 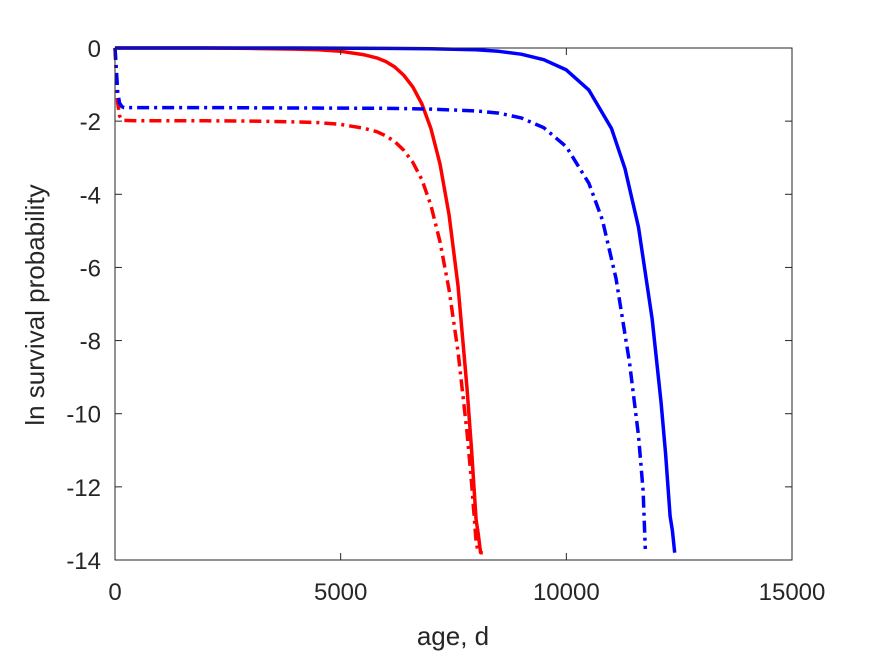 What do you see at coordinates (90, 195) in the screenshot?
I see `y-tick-label: -4` at bounding box center [90, 195].